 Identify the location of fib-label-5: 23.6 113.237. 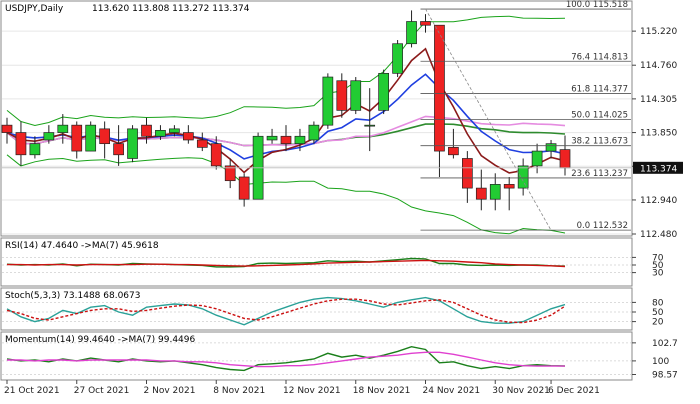
(599, 174).